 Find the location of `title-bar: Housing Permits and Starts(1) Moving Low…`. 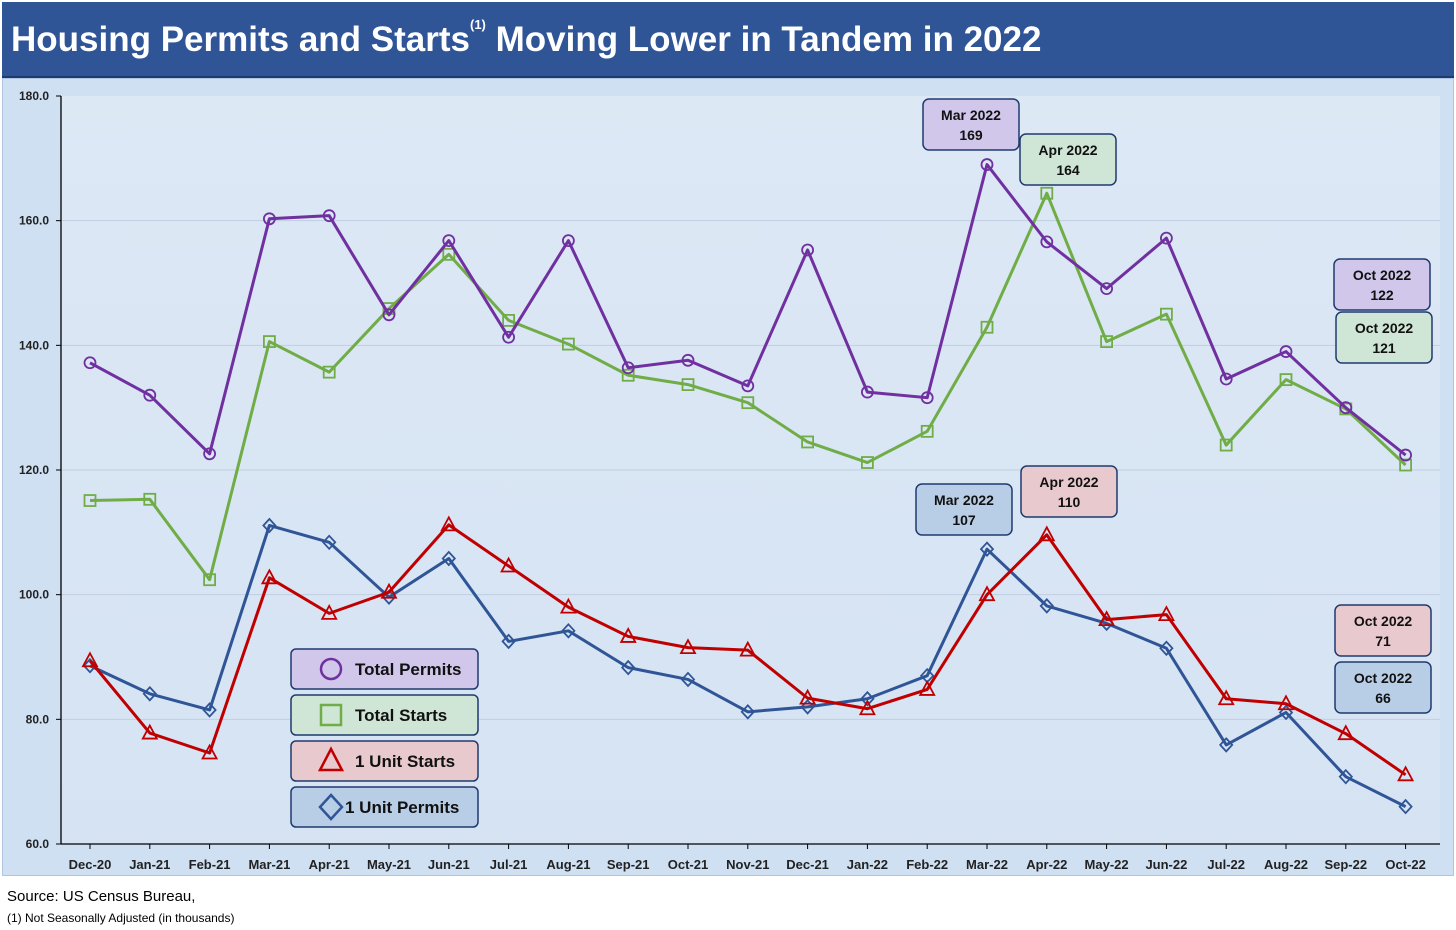

title-bar: Housing Permits and Starts(1) Moving Low… is located at coordinates (728, 40).